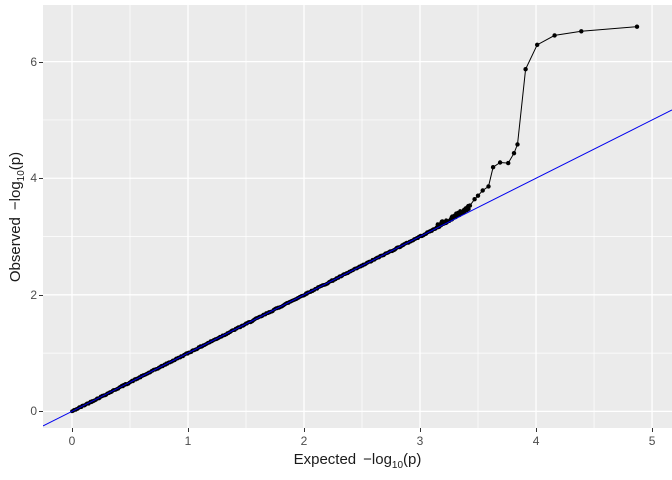 The width and height of the screenshot is (672, 480). Describe the element at coordinates (652, 441) in the screenshot. I see `x-axis-tick-label: 5` at that location.